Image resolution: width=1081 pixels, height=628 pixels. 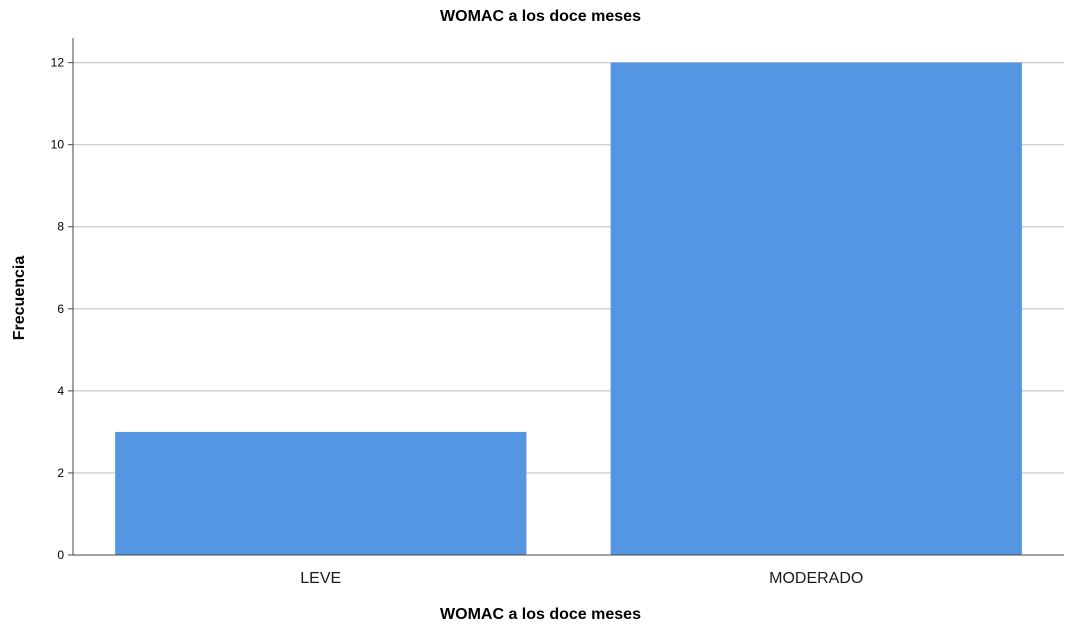 I want to click on x-category-label-leve: LEVE, so click(x=320, y=578).